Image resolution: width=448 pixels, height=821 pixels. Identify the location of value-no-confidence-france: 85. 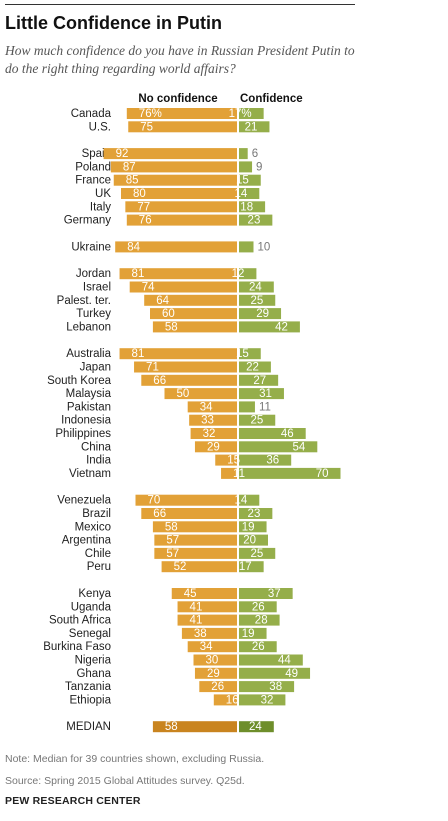
(132, 181).